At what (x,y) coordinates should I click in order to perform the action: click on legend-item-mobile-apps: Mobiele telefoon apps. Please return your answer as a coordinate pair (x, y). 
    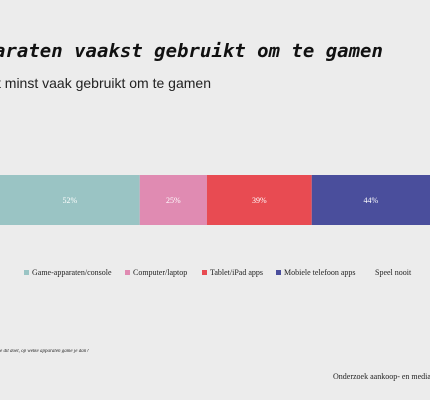
    Looking at the image, I should click on (316, 272).